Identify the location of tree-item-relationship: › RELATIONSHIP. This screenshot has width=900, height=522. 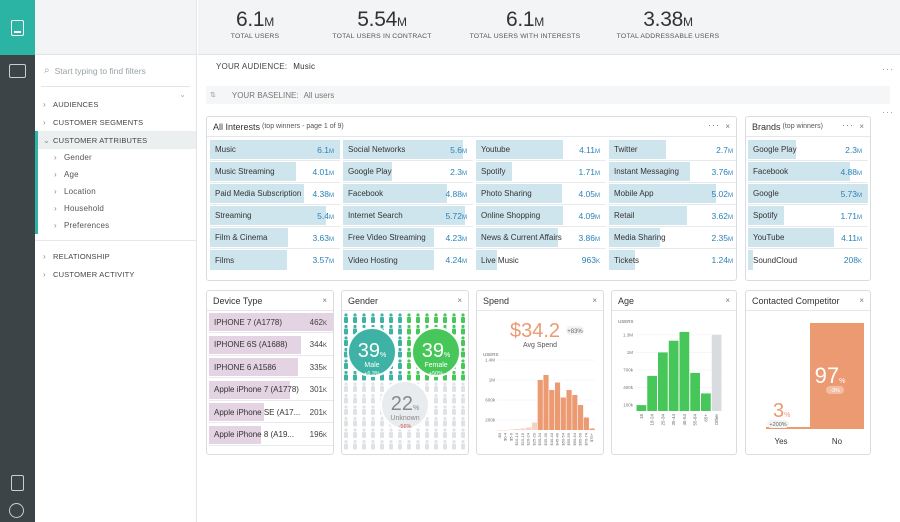
(115, 256).